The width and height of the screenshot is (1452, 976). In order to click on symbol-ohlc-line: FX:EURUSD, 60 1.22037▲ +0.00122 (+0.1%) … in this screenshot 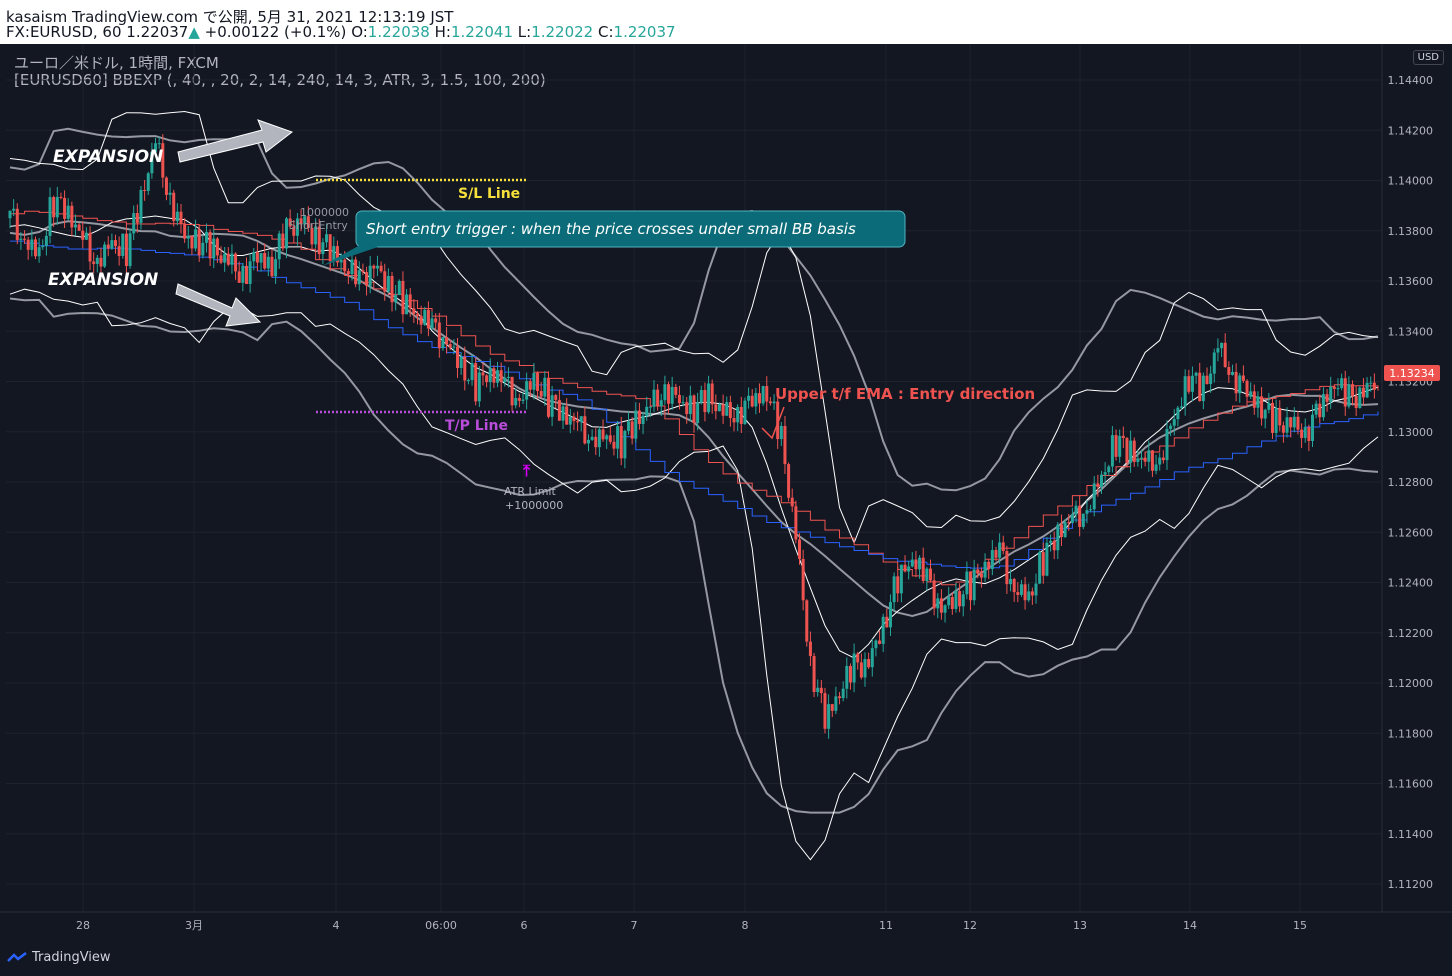, I will do `click(341, 32)`.